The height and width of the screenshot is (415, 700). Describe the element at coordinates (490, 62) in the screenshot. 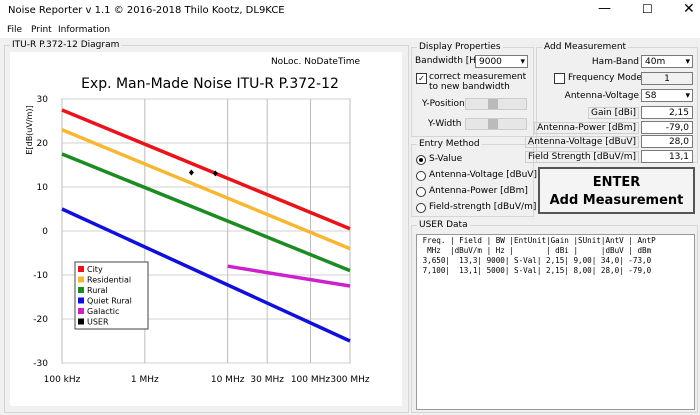

I see `value: 9000` at that location.